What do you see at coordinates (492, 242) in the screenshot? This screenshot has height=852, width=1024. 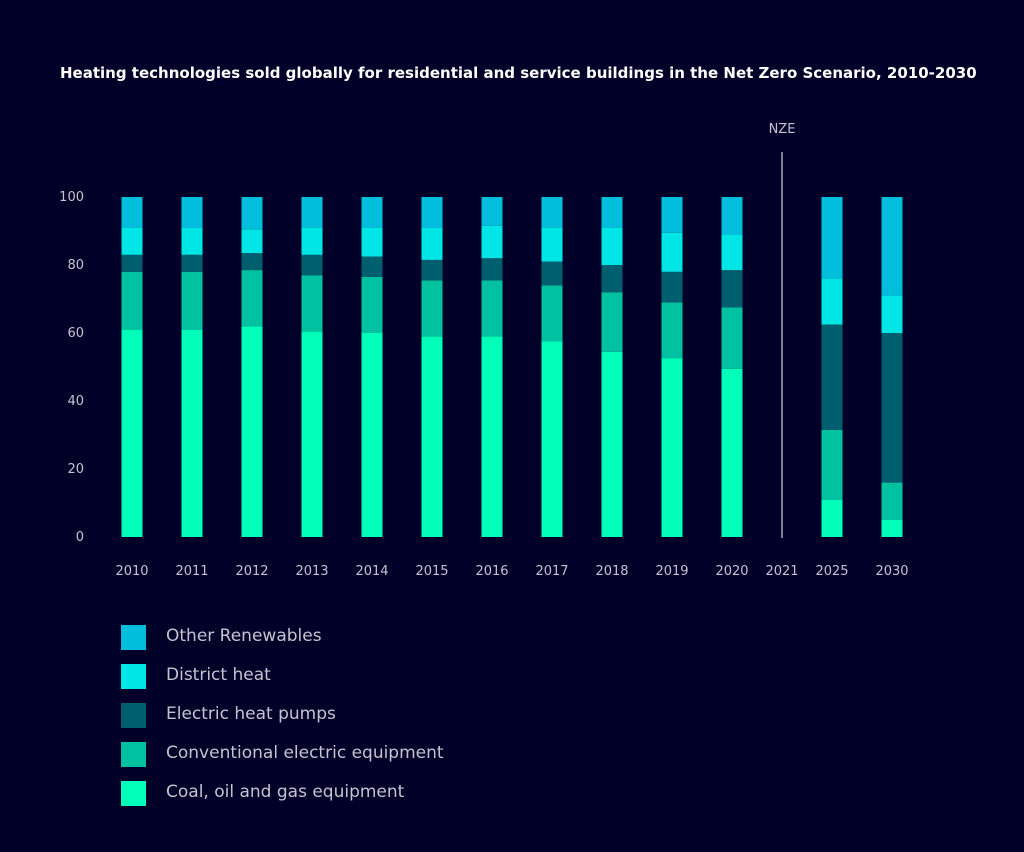 I see `bar-segment-2016-s3` at bounding box center [492, 242].